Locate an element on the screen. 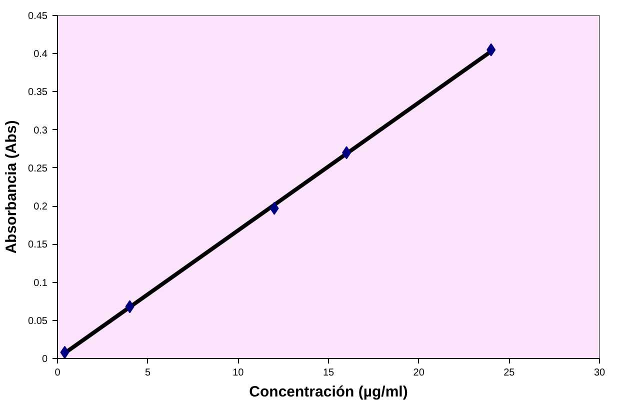 This screenshot has width=639, height=403. y-tick-label: 0.05 is located at coordinates (38, 321).